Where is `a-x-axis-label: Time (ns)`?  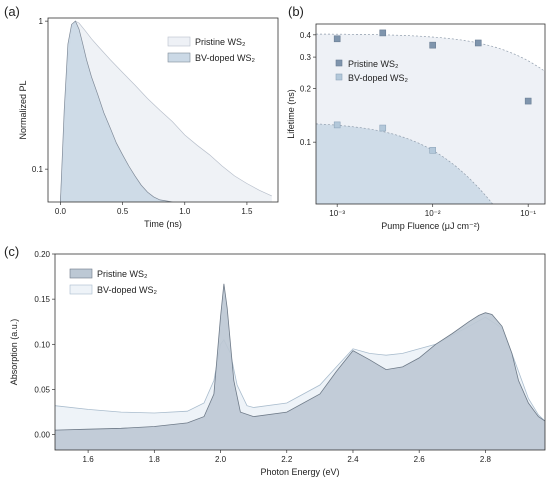 a-x-axis-label: Time (ns) is located at coordinates (163, 224).